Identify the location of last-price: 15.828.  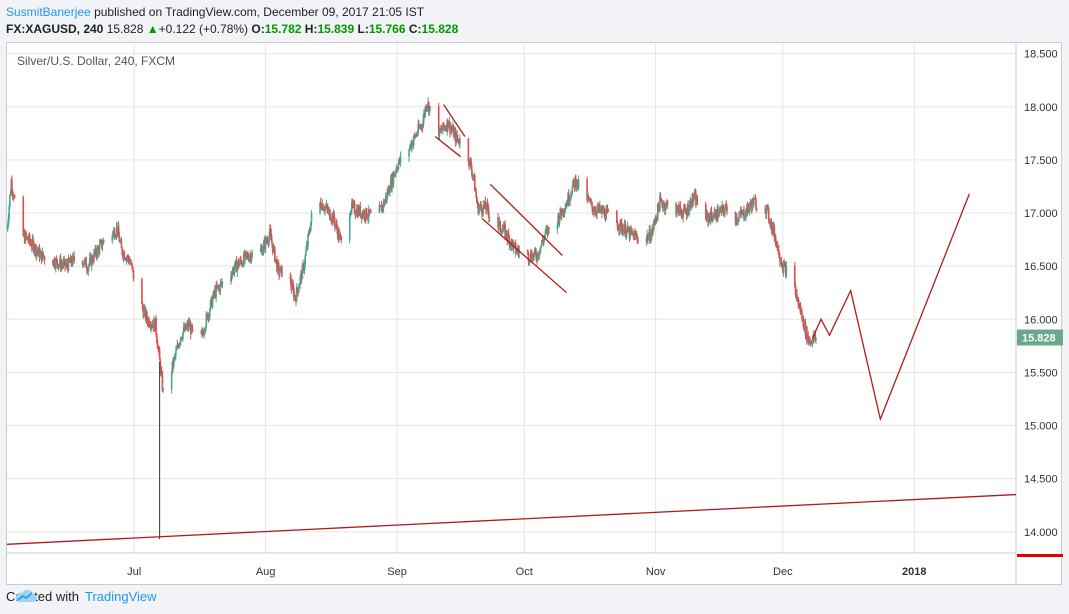
(125, 29).